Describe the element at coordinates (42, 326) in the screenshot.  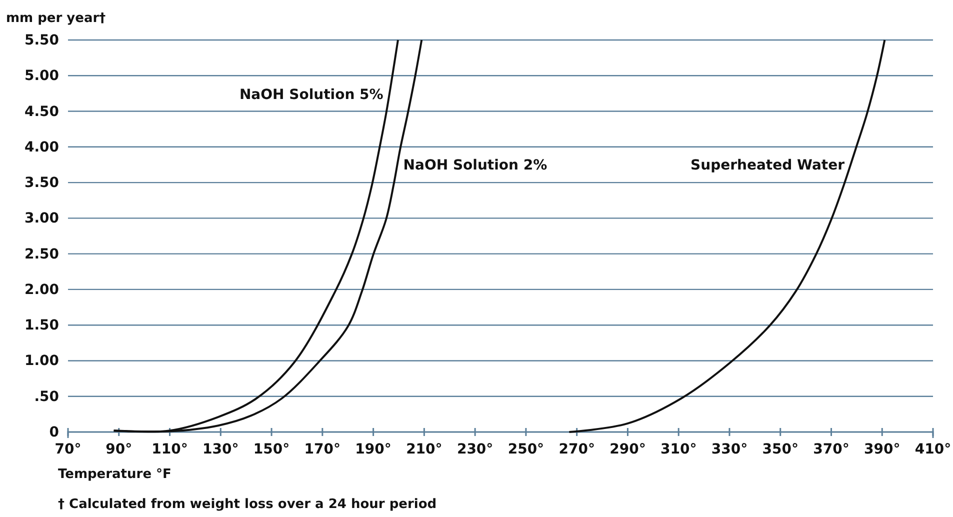
I see `y-tick-label: 1.50` at that location.